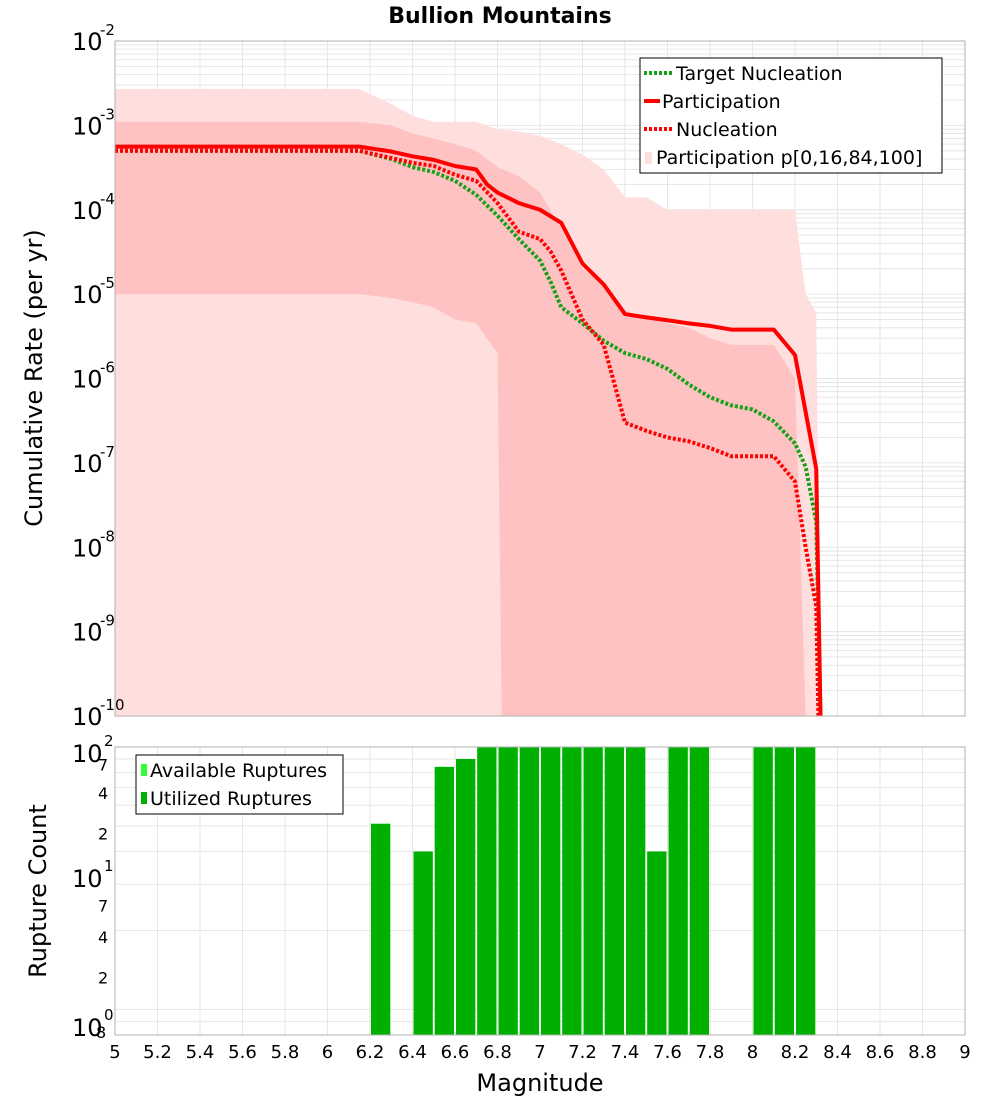 This screenshot has width=1000, height=1100. What do you see at coordinates (582, 1052) in the screenshot?
I see `x-tick-label: 7.2` at bounding box center [582, 1052].